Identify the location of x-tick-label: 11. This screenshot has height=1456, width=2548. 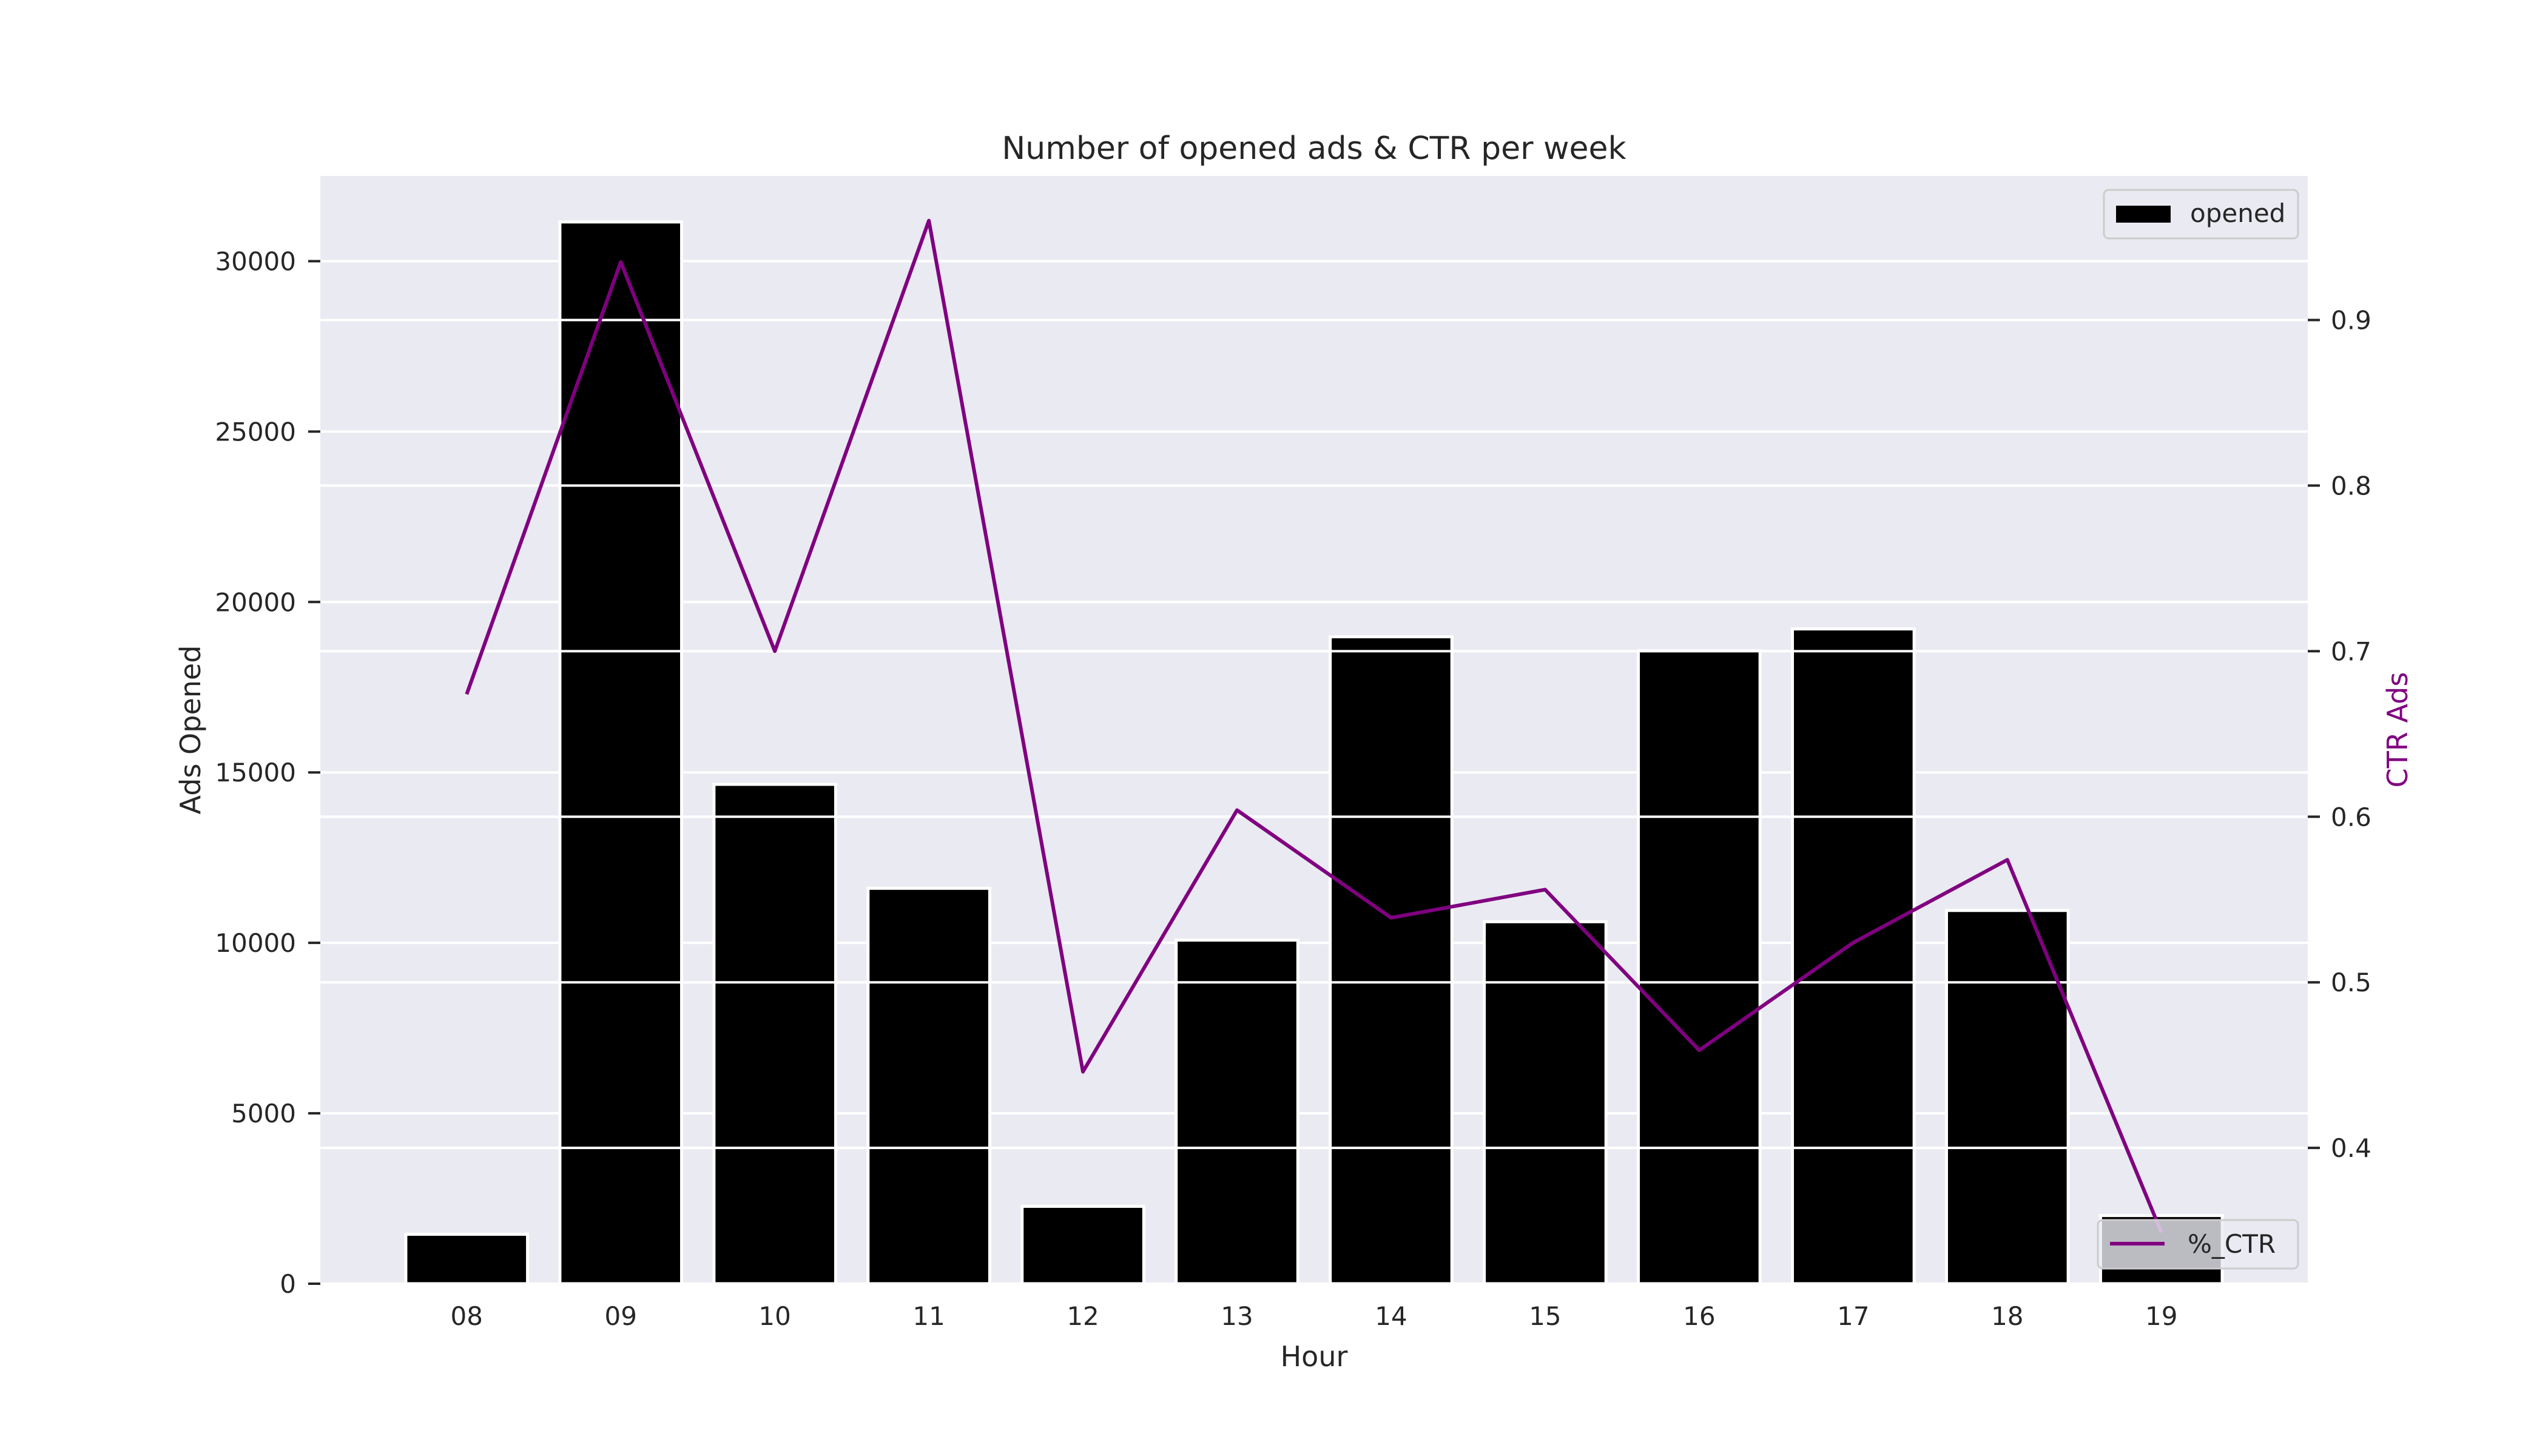
(928, 1316).